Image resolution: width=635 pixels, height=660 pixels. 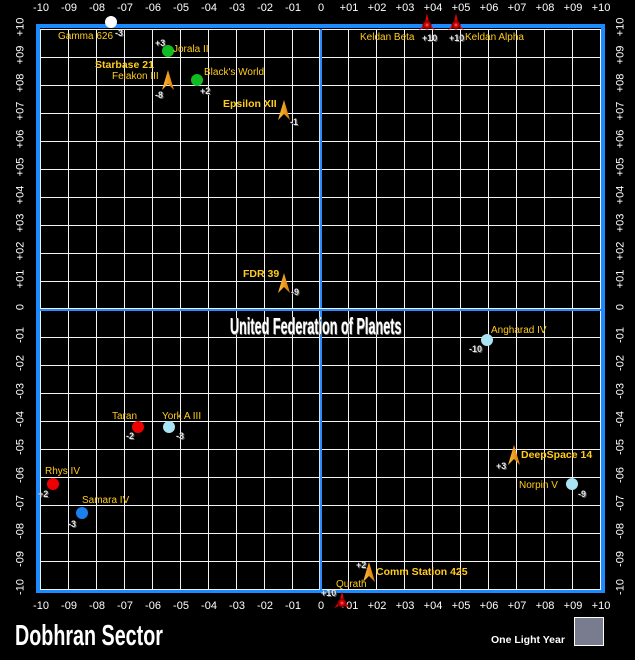 What do you see at coordinates (620, 531) in the screenshot?
I see `y-tick-label: -08` at bounding box center [620, 531].